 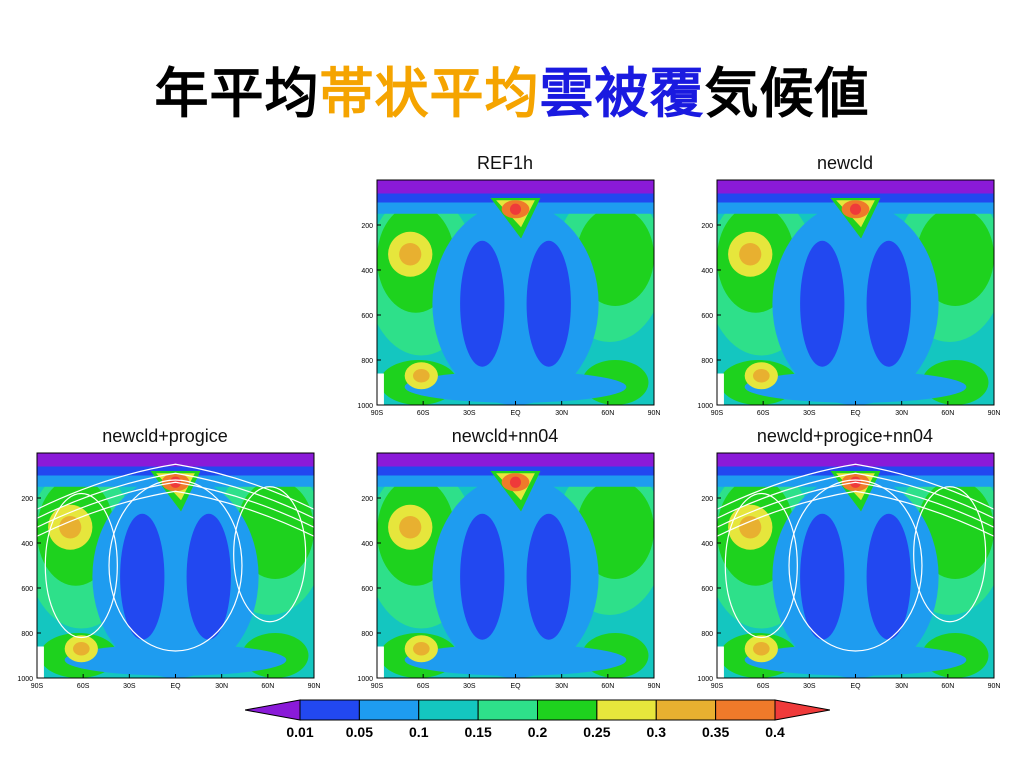 I want to click on colorbar-svg: 0.01 0.05 0.1 0.15 0.2 0.25 0.3 0.35 0.4, so click(x=537, y=719).